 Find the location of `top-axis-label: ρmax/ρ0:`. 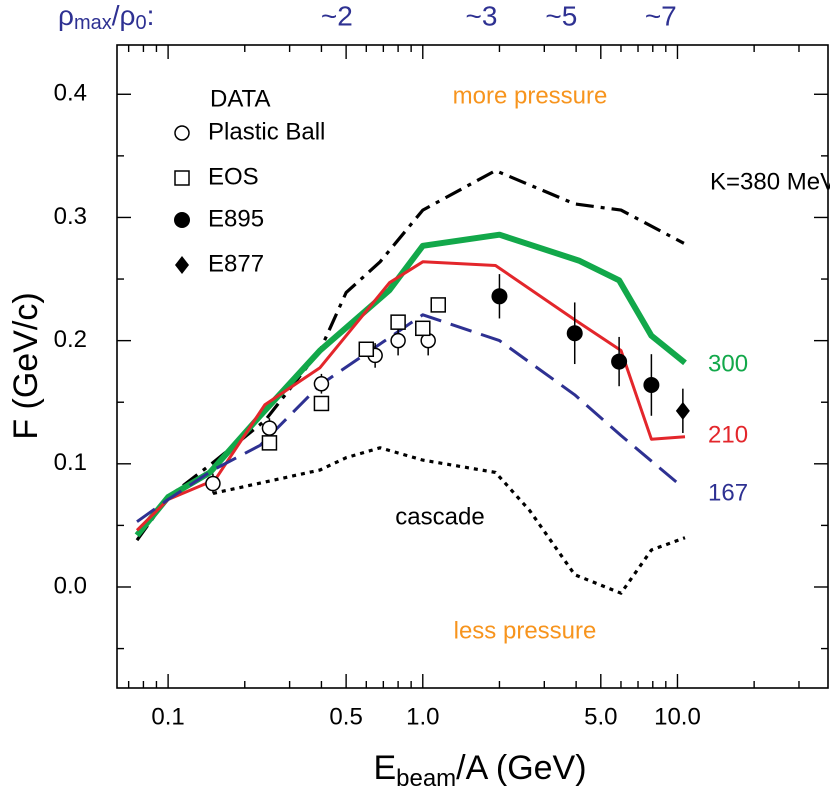

top-axis-label: ρmax/ρ0: is located at coordinates (106, 17).